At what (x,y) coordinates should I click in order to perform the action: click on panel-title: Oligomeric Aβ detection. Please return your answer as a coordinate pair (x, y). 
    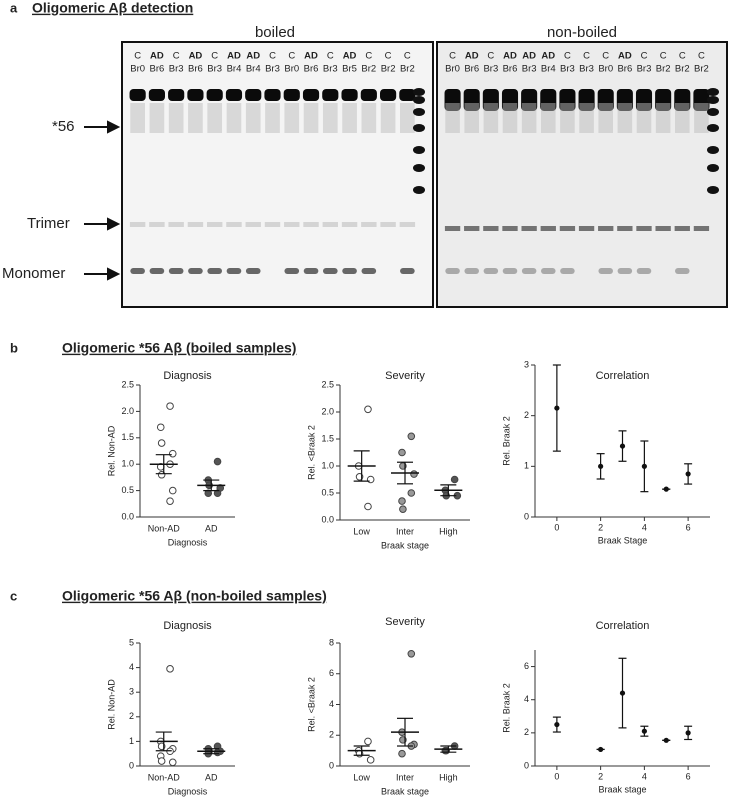
    Looking at the image, I should click on (112, 8).